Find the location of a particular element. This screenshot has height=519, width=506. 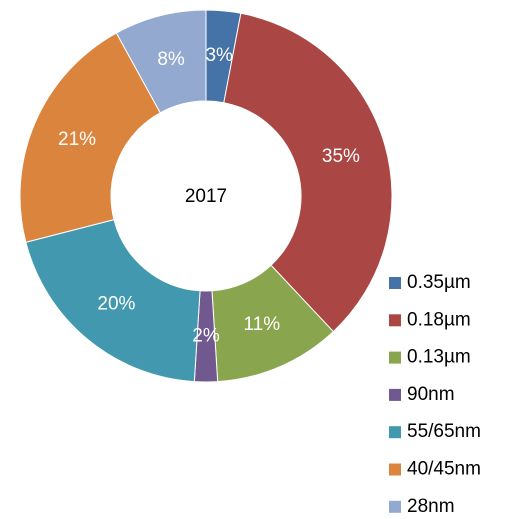

legend-label: 0.35µm is located at coordinates (439, 282).